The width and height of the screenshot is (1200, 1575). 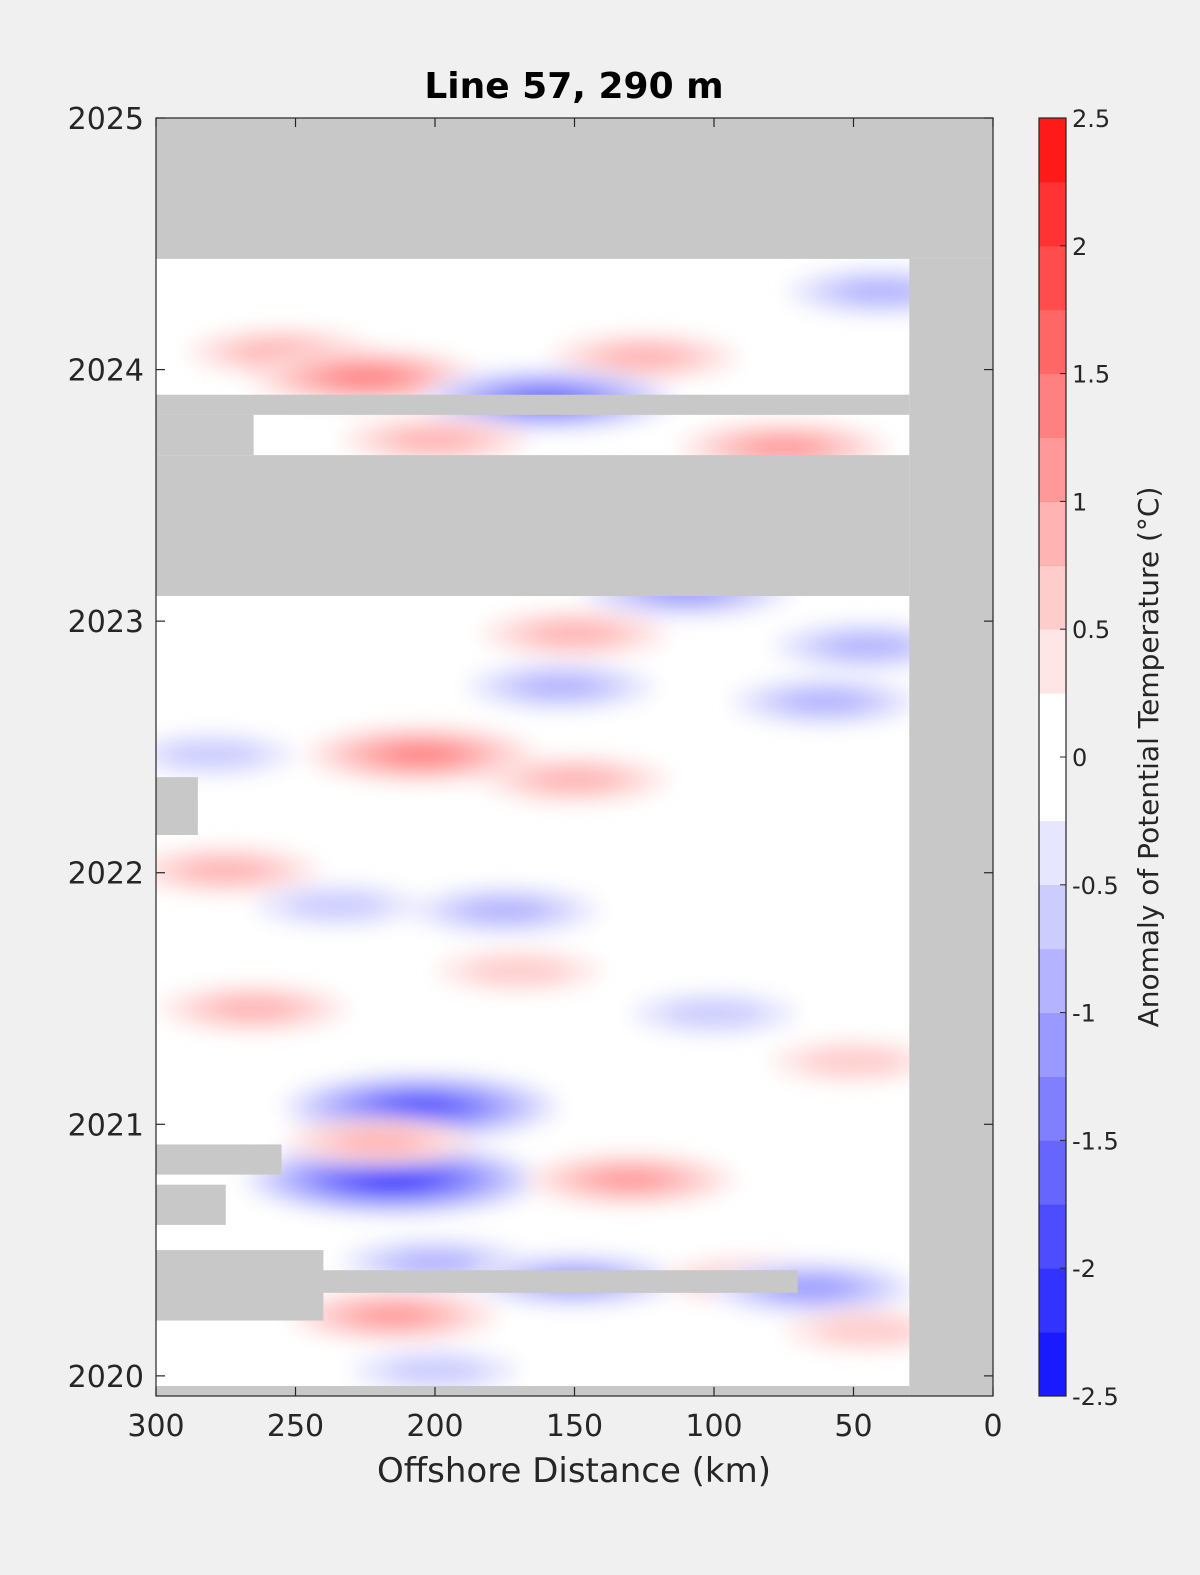 What do you see at coordinates (1079, 502) in the screenshot?
I see `colorbar-tick-label: 1` at bounding box center [1079, 502].